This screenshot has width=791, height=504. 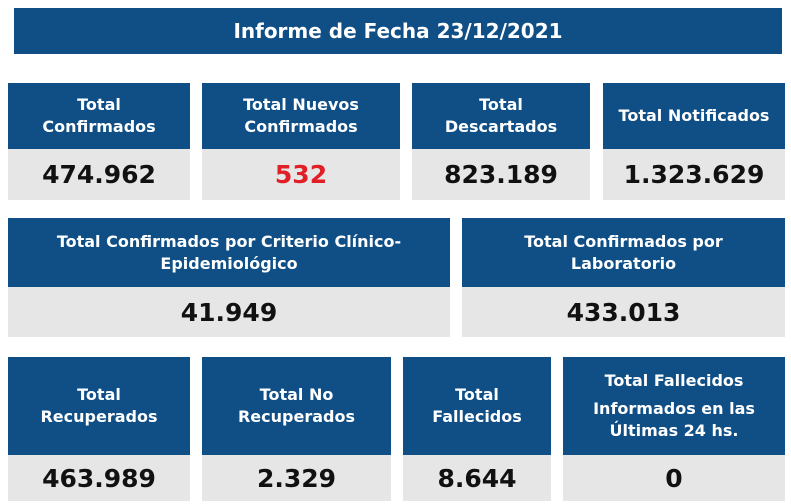 I want to click on card-total-notificados: Total Notificados 1.323.629, so click(x=694, y=141).